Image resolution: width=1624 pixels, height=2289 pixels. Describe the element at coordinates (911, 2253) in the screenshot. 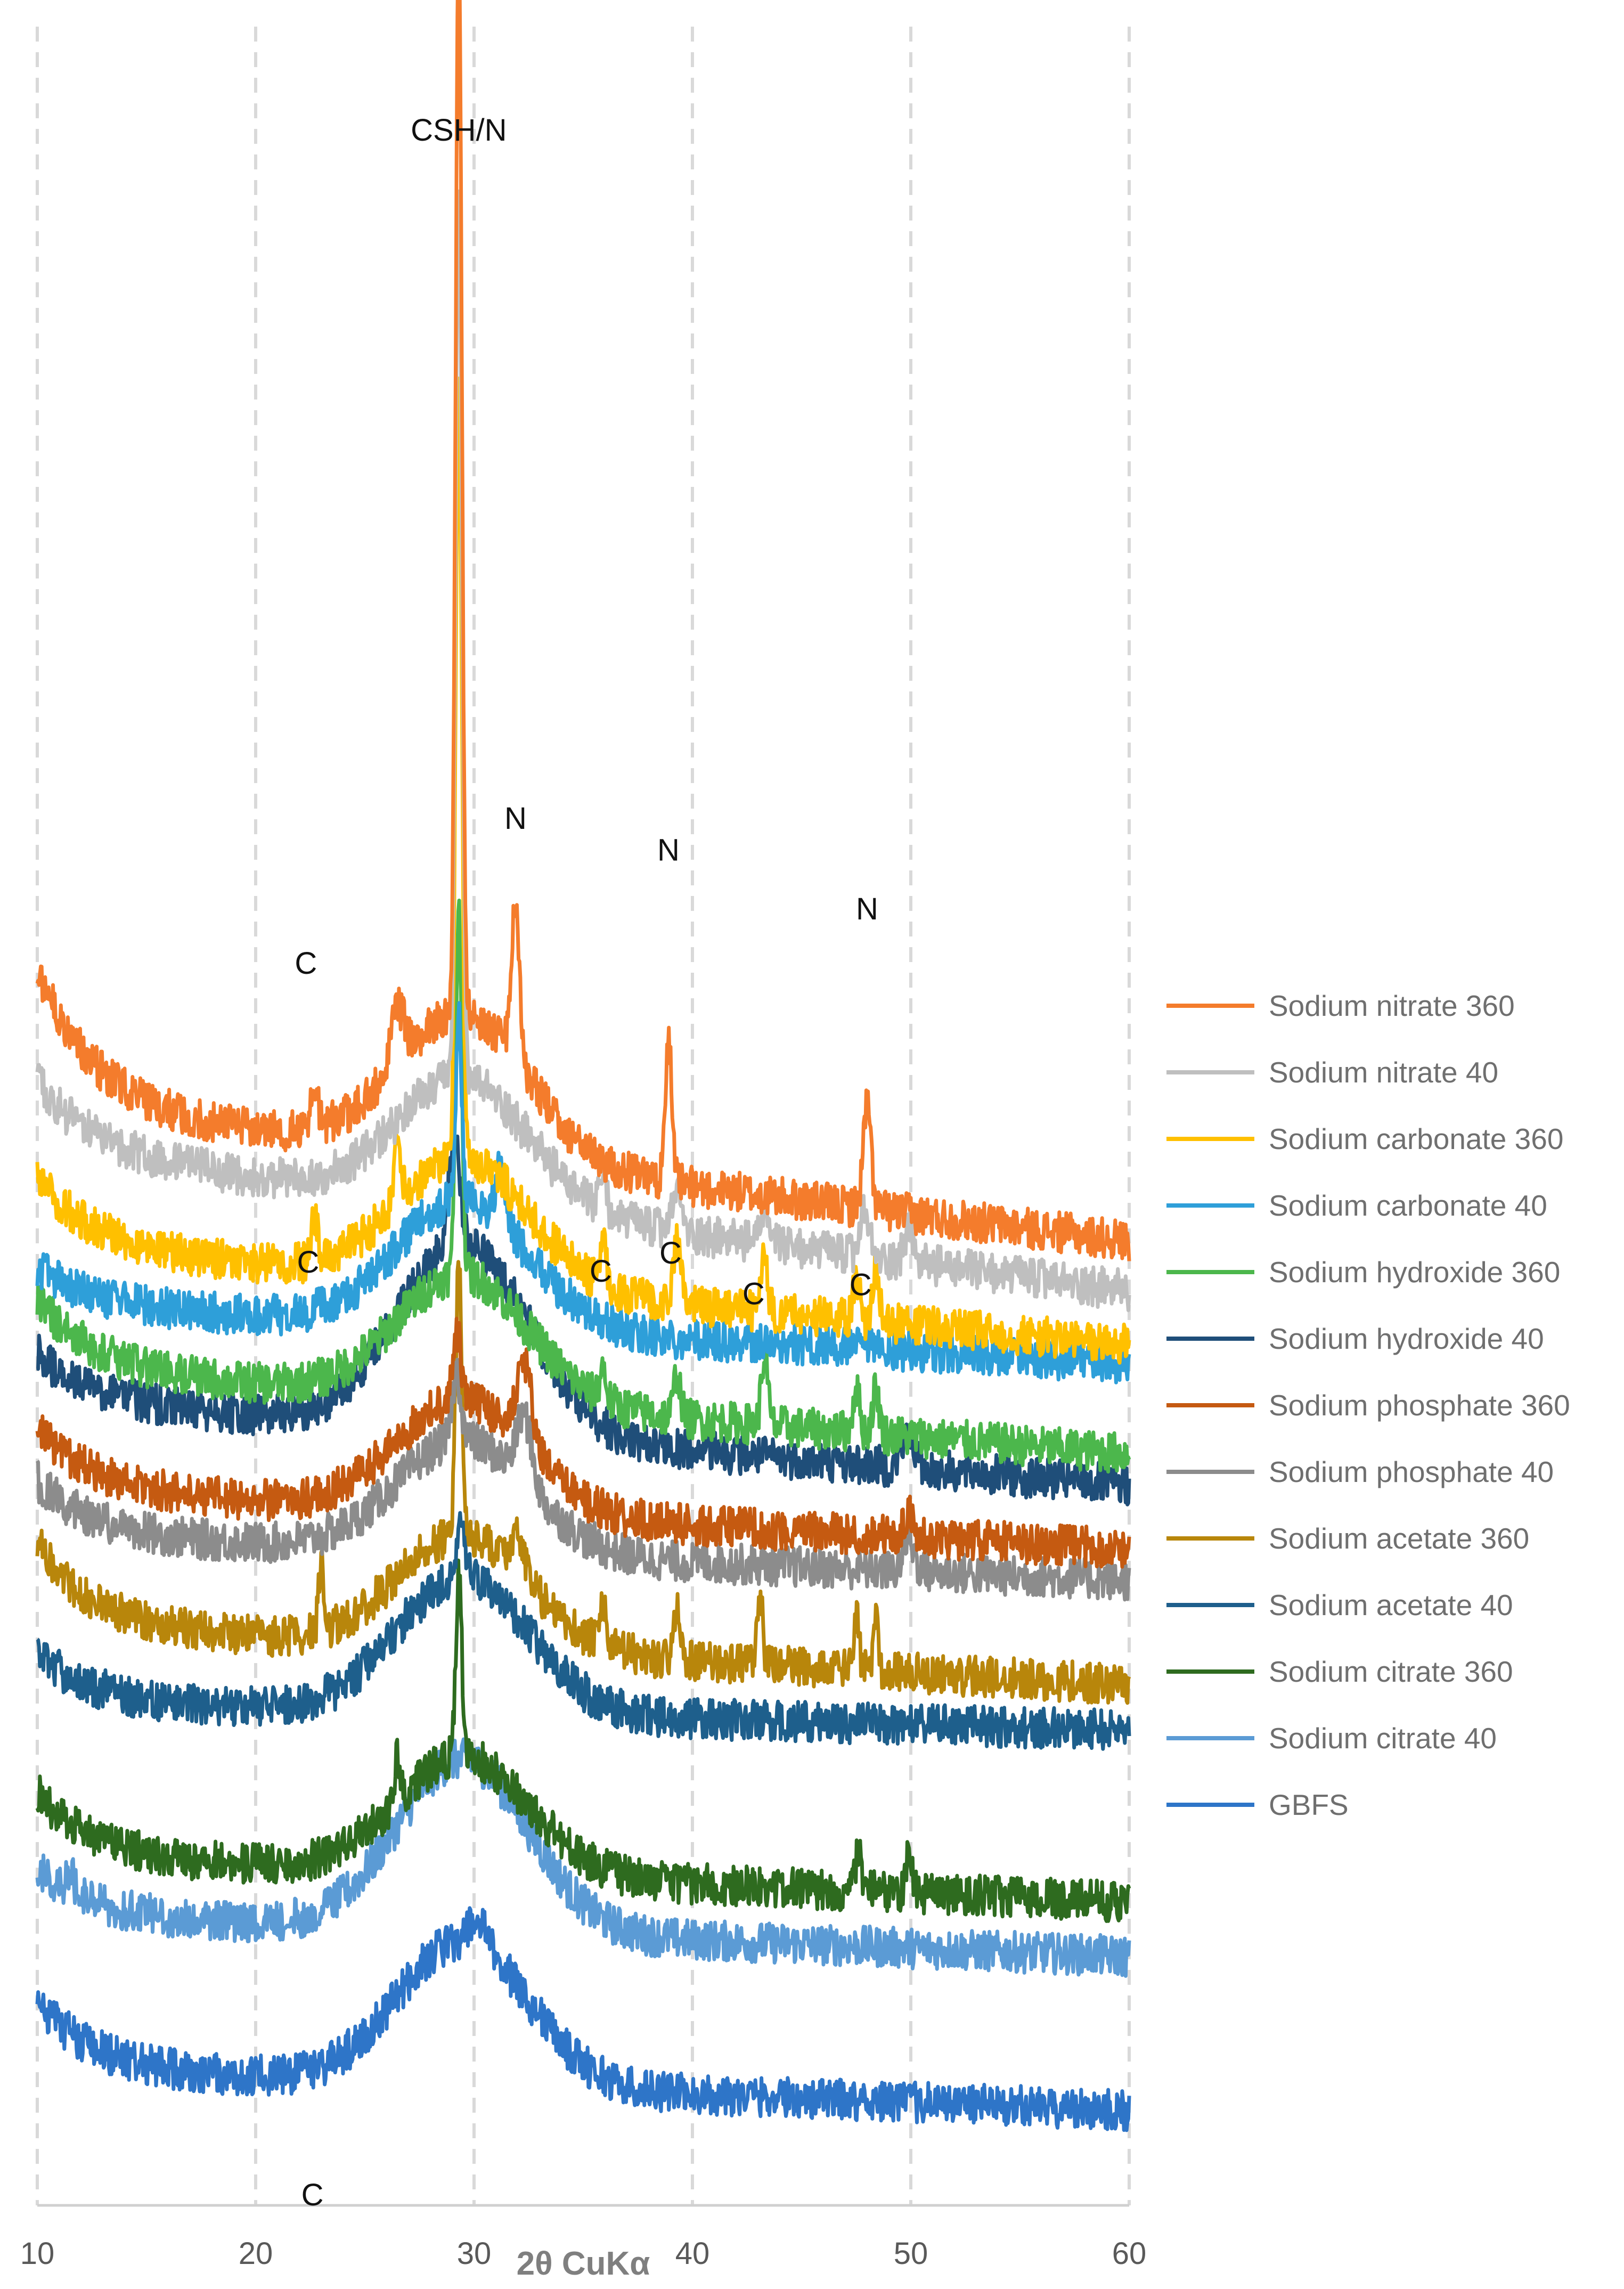

I see `x-tick-label: 50` at that location.